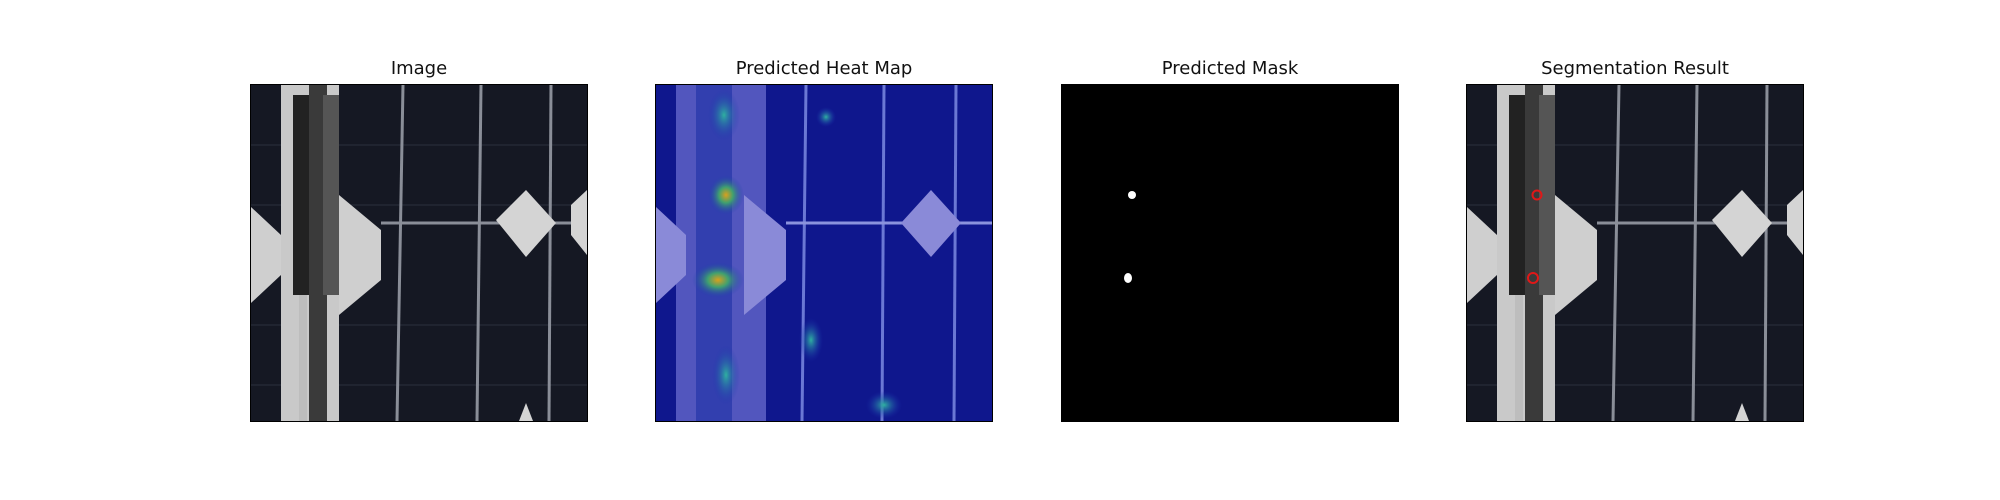  I want to click on heatmap-image, so click(824, 253).